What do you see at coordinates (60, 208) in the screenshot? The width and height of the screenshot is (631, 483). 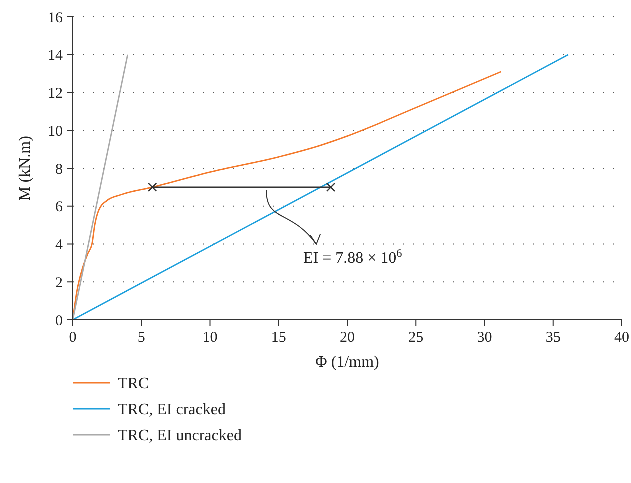 I see `y-tick-label: 6` at bounding box center [60, 208].